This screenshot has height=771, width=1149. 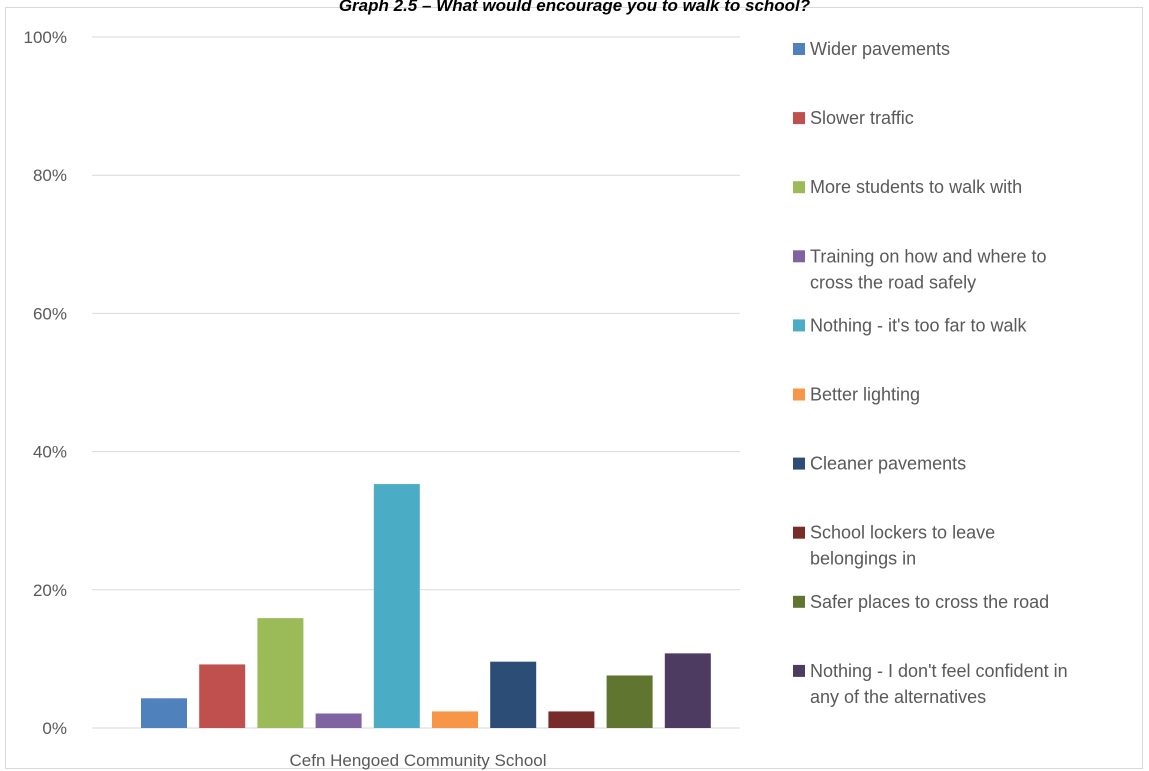 I want to click on legend-item: Better lighting, so click(x=856, y=395).